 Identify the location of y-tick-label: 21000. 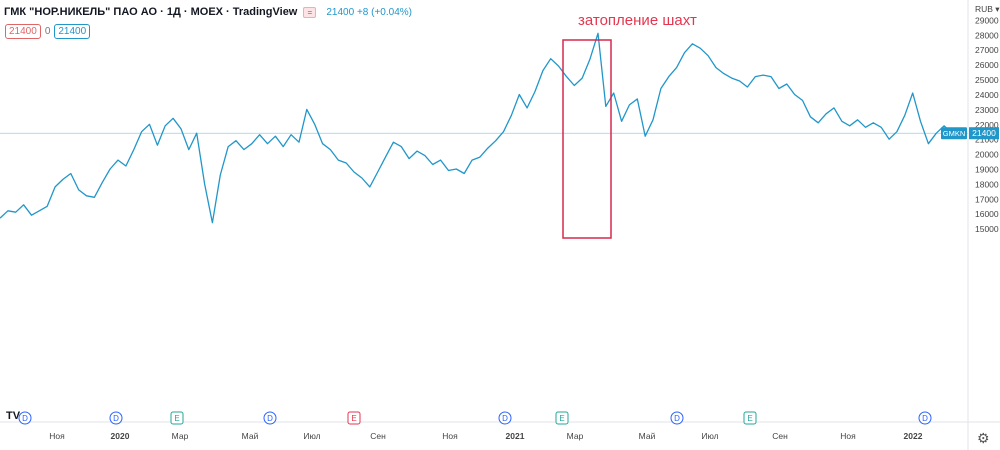
(987, 140).